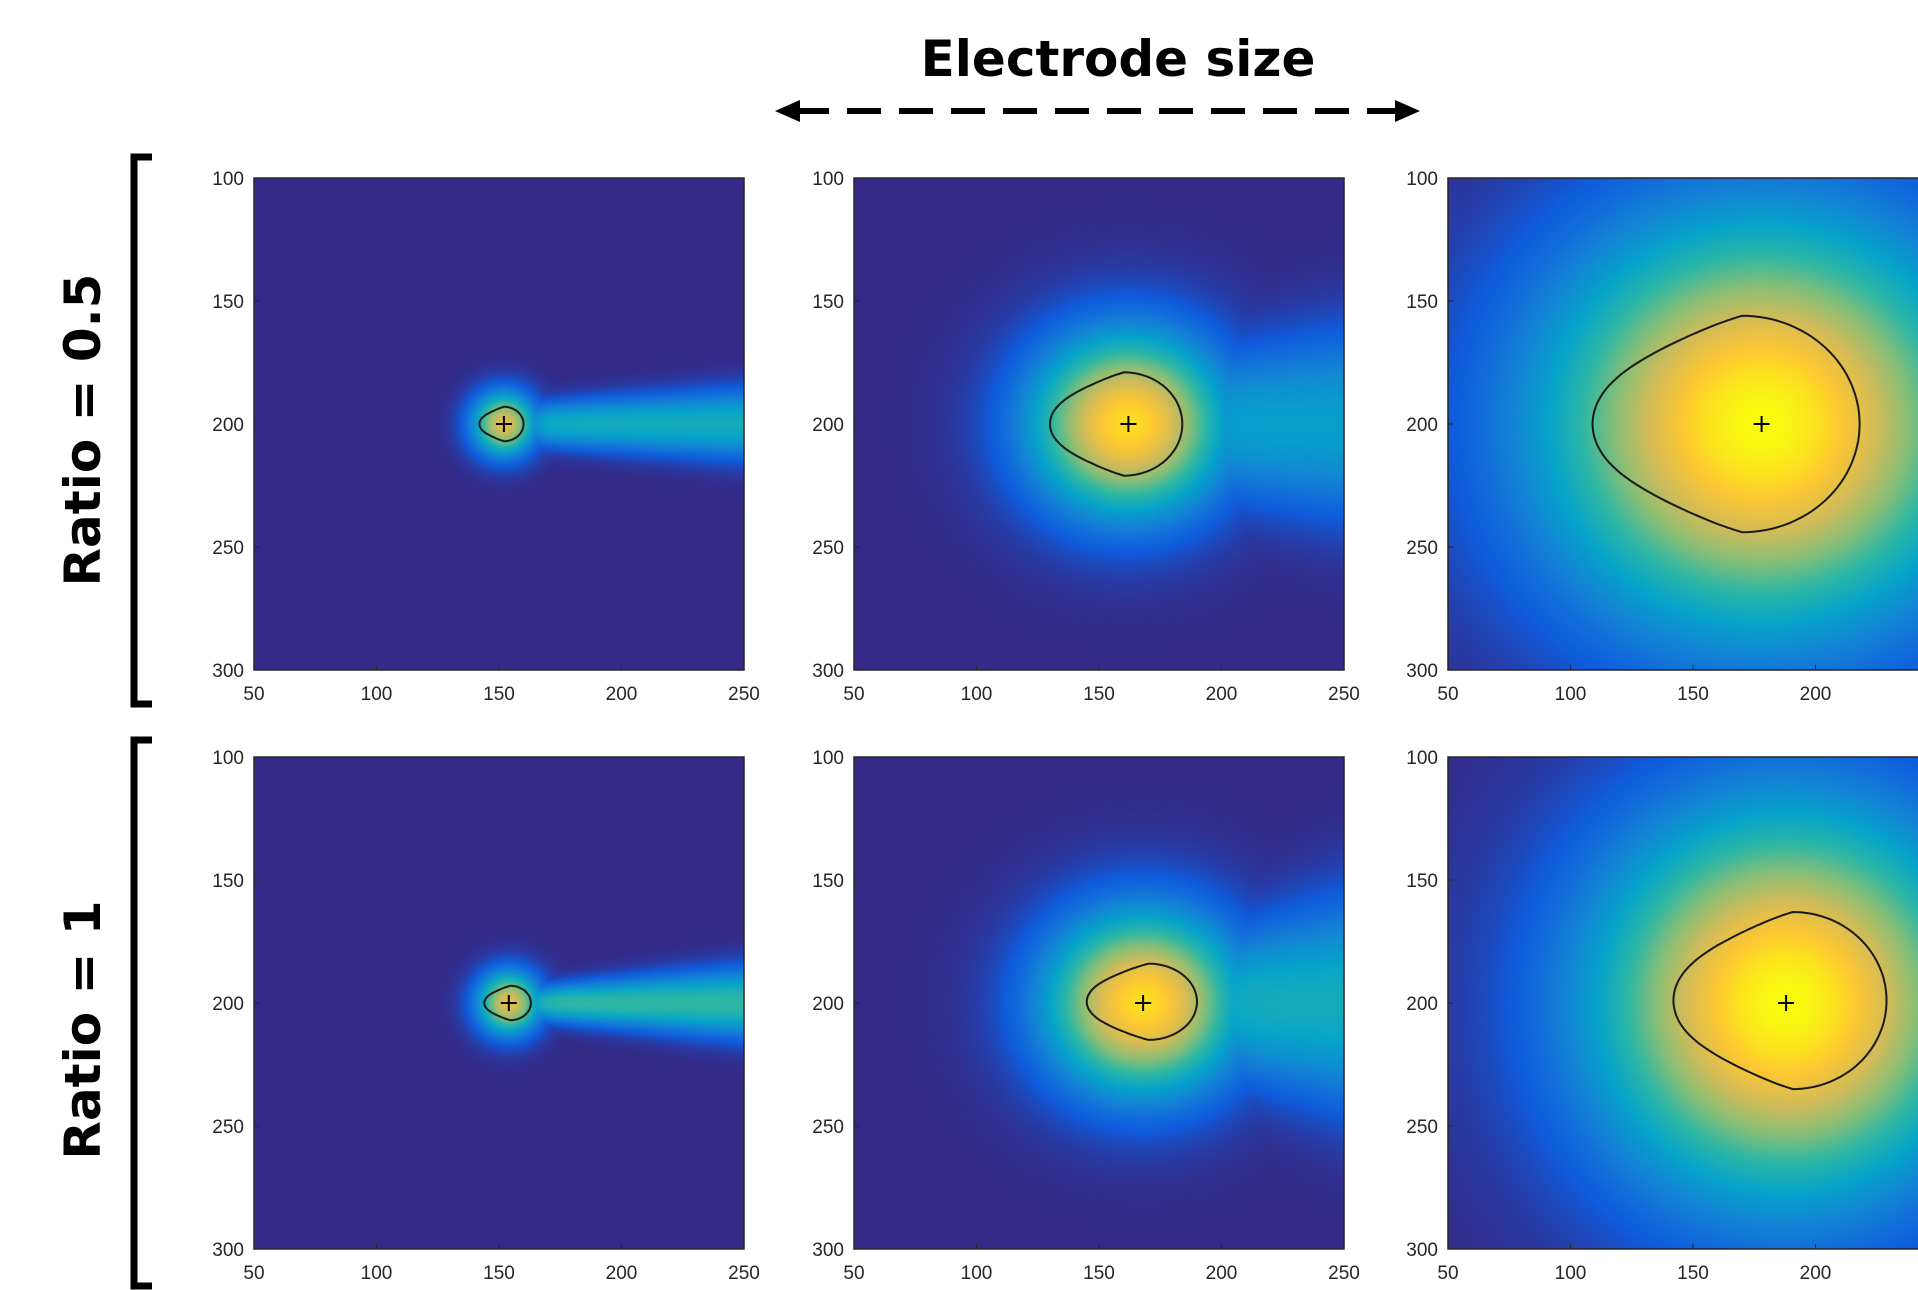  I want to click on heatmap-panel-r1c1: 50 100 150 200 250 100 150 200 250 300, so click(486, 437).